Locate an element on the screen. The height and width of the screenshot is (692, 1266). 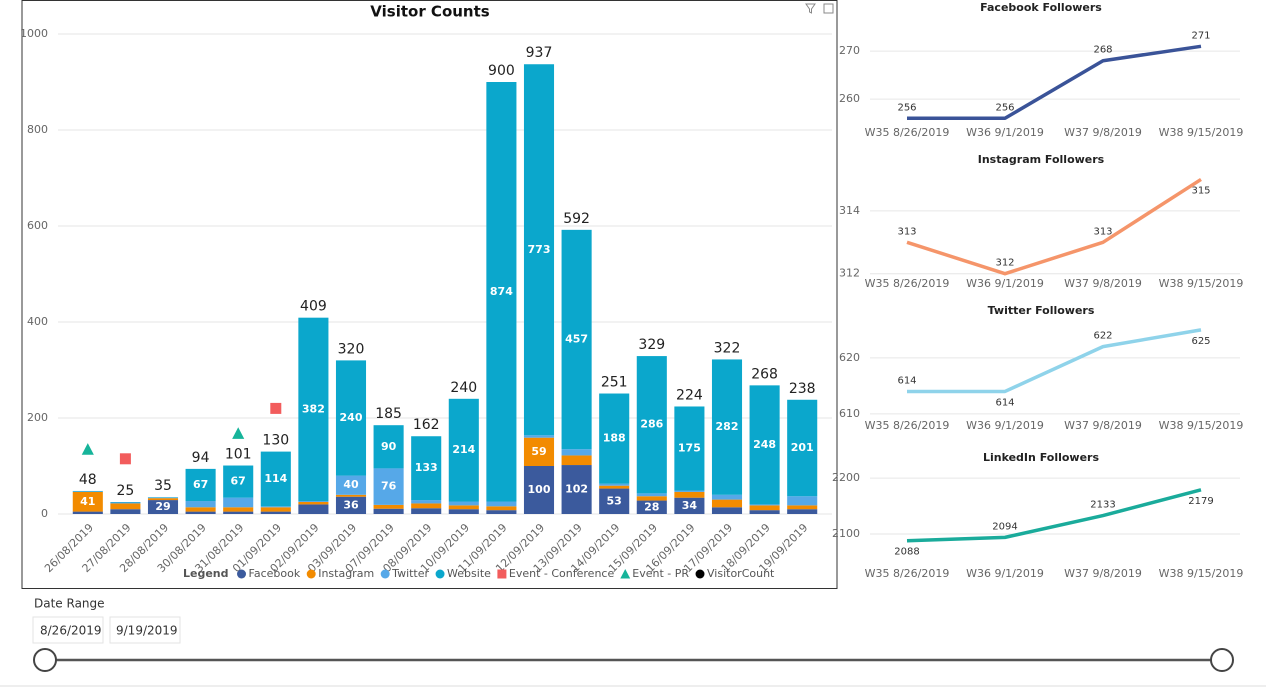
slider-handle-start is located at coordinates (45, 660).